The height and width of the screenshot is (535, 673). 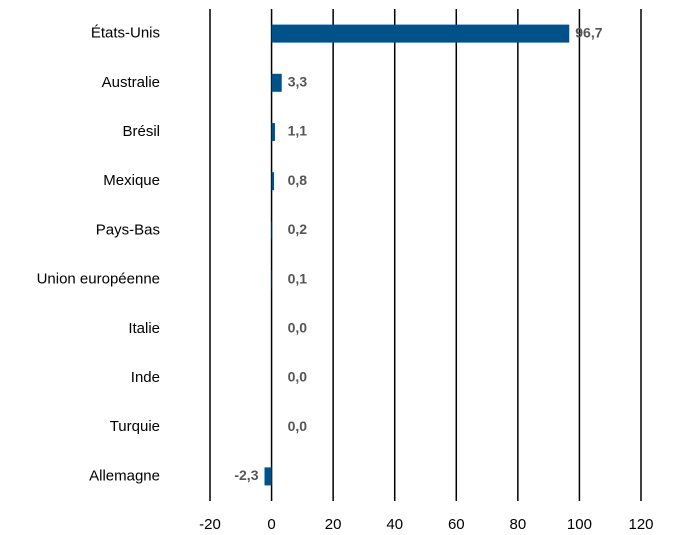 I want to click on category-label: Mexique, so click(x=131, y=180).